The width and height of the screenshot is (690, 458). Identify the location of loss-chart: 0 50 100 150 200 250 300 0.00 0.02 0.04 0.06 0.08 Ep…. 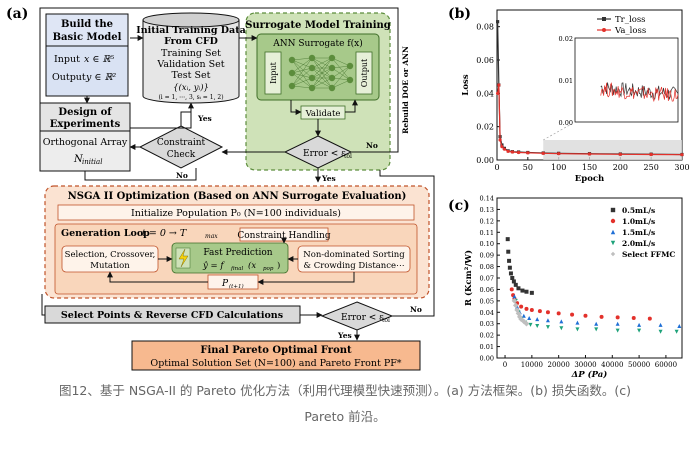
(575, 96).